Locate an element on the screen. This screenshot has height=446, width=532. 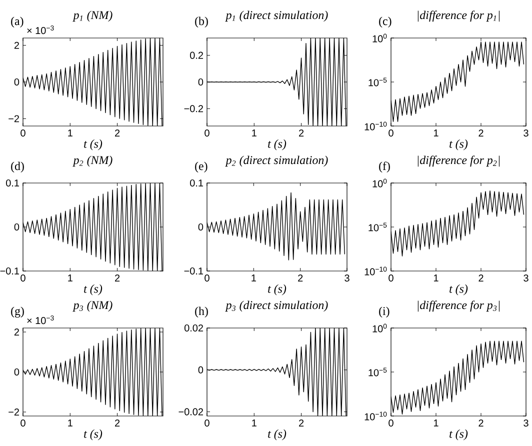
chart-title: |difference for p$_{3}$| is located at coordinates (459, 306).